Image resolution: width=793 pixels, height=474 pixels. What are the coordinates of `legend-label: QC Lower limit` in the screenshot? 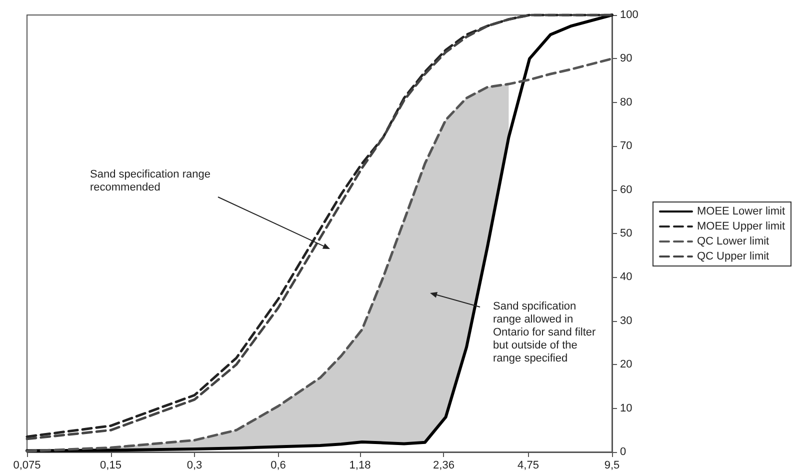 It's located at (733, 242).